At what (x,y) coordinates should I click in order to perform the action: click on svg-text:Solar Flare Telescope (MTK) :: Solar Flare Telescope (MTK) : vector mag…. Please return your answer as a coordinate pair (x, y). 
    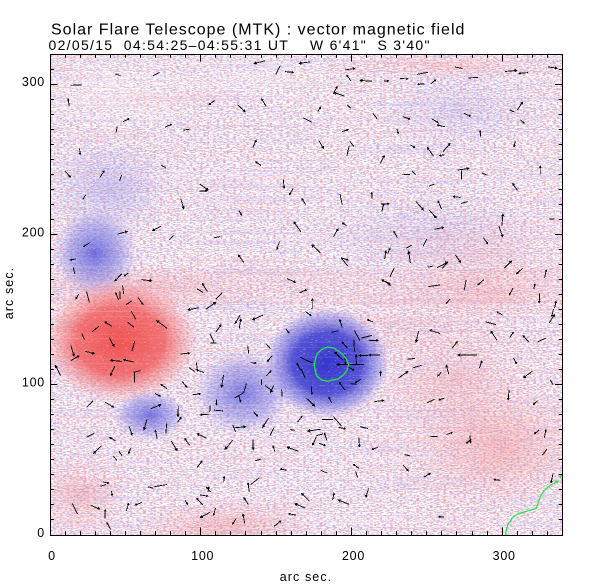
    Looking at the image, I should click on (258, 30).